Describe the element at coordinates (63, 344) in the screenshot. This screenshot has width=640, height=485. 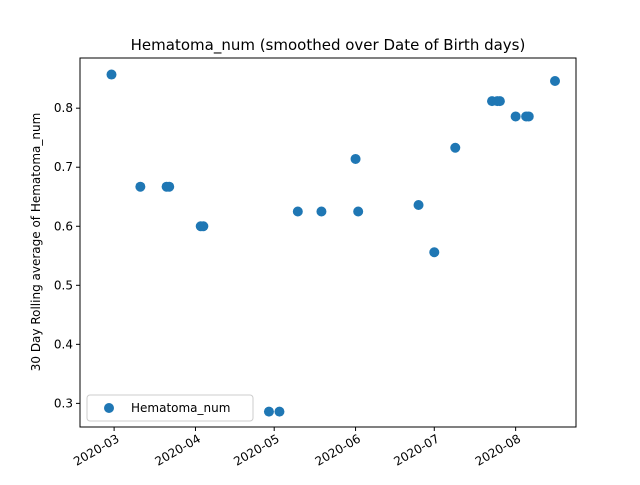
I see `y-tick-label: 0.4` at that location.